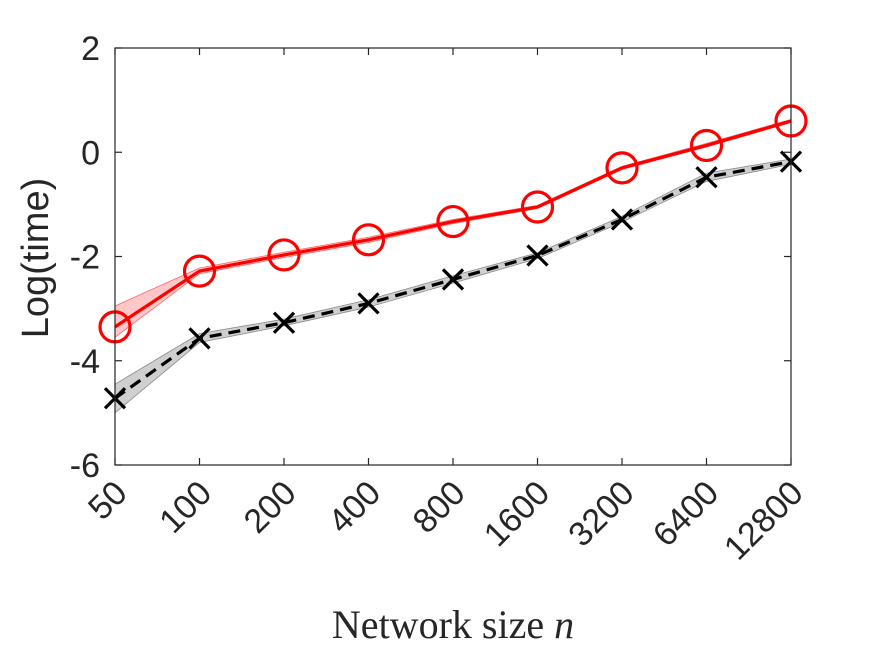 The width and height of the screenshot is (875, 656). I want to click on x-tick-label: 1600, so click(517, 514).